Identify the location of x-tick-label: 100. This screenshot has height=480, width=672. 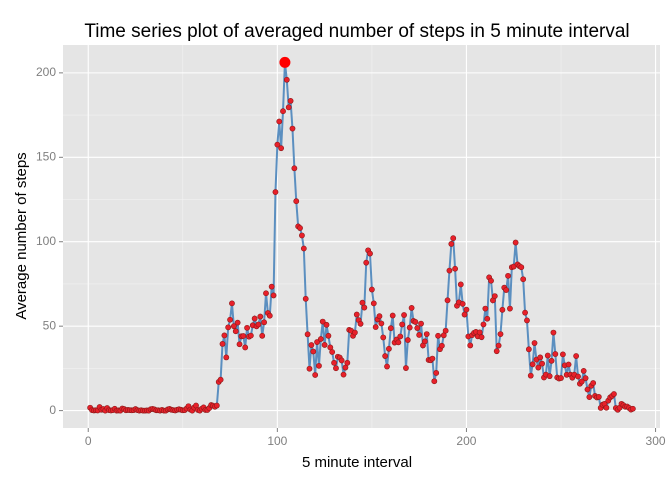
(277, 441).